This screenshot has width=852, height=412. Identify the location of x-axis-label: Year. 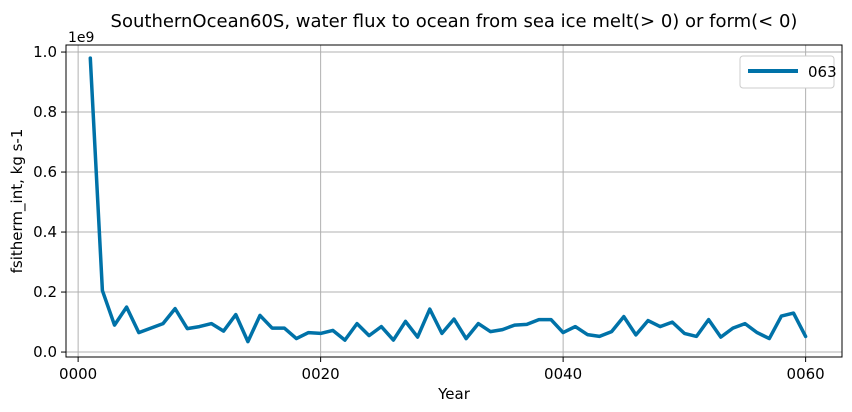
(454, 394).